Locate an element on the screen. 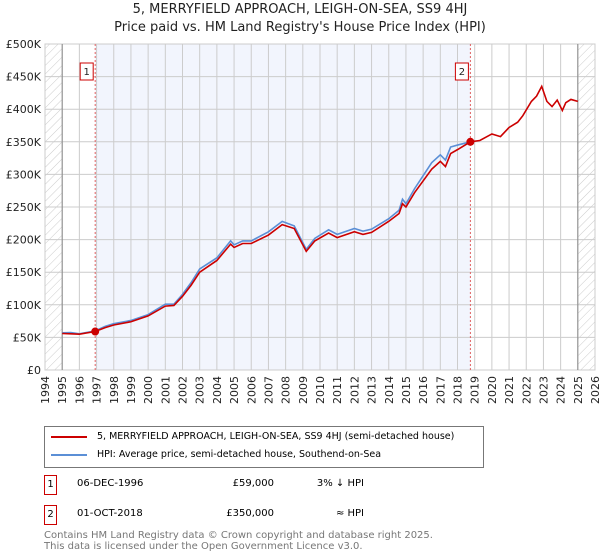  x-tick-label: 2018 is located at coordinates (458, 390).